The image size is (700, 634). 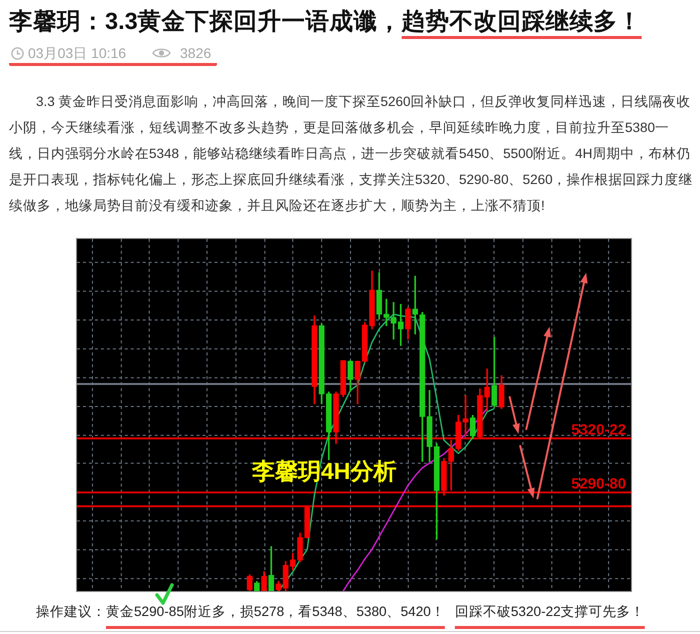 What do you see at coordinates (598, 483) in the screenshot?
I see `annotation: 5290-80` at bounding box center [598, 483].